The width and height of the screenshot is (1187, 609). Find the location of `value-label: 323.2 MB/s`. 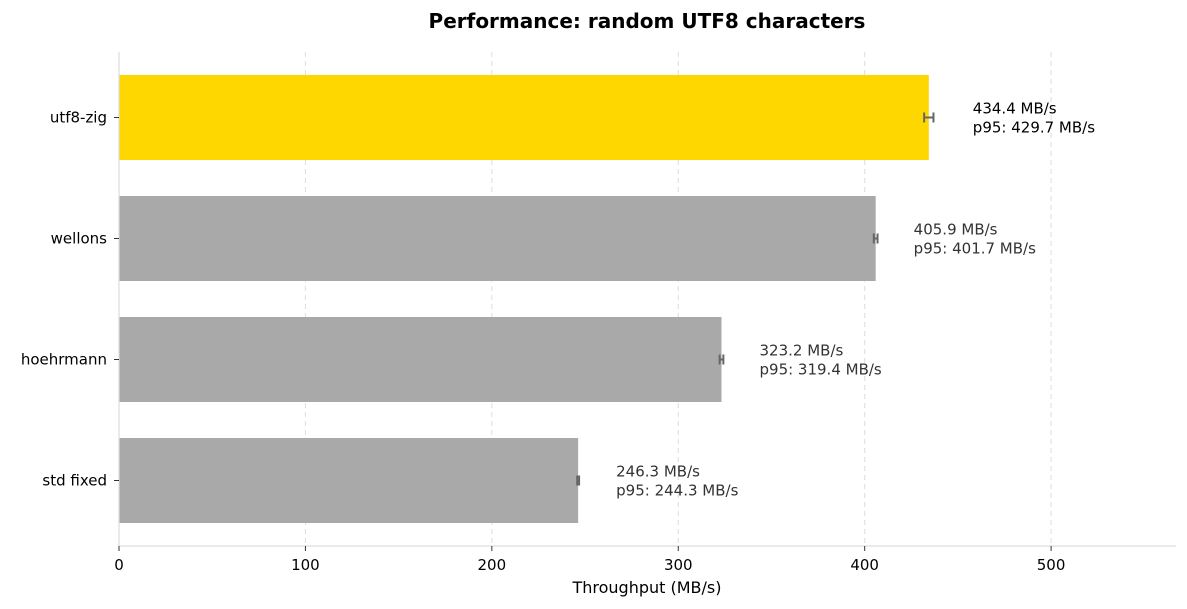

value-label: 323.2 MB/s is located at coordinates (802, 351).